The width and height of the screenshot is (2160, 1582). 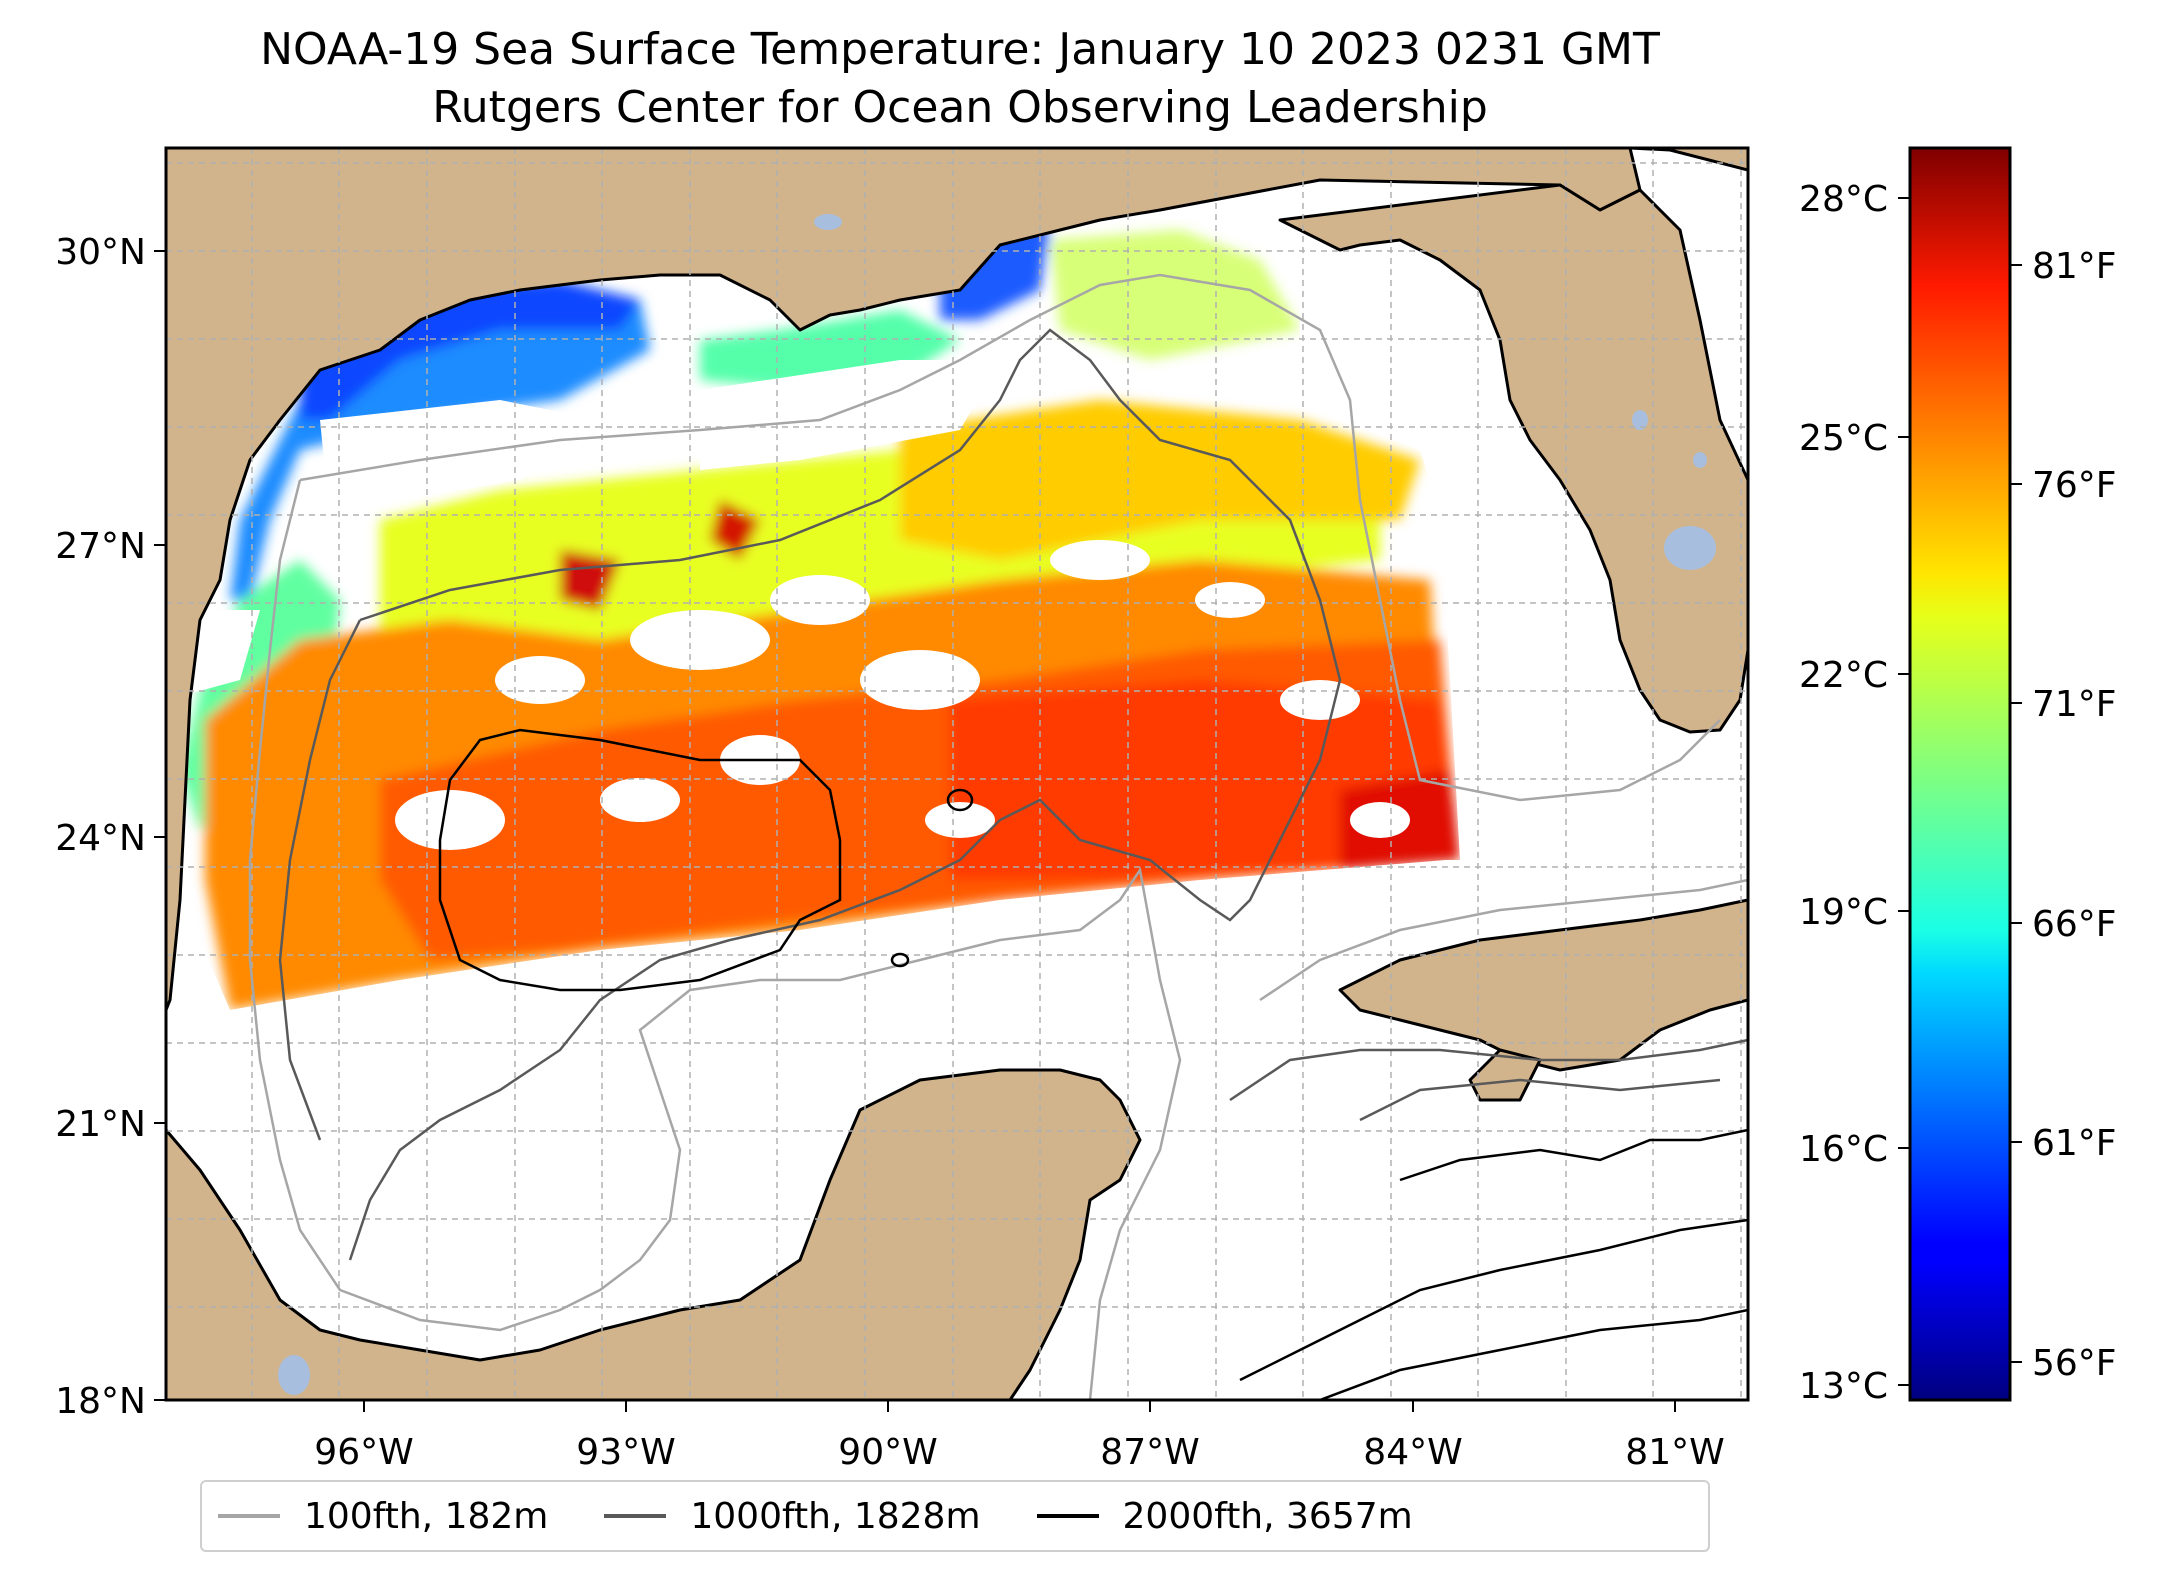 What do you see at coordinates (2074, 1143) in the screenshot?
I see `colorbar-fahrenheit-label: 61°F` at bounding box center [2074, 1143].